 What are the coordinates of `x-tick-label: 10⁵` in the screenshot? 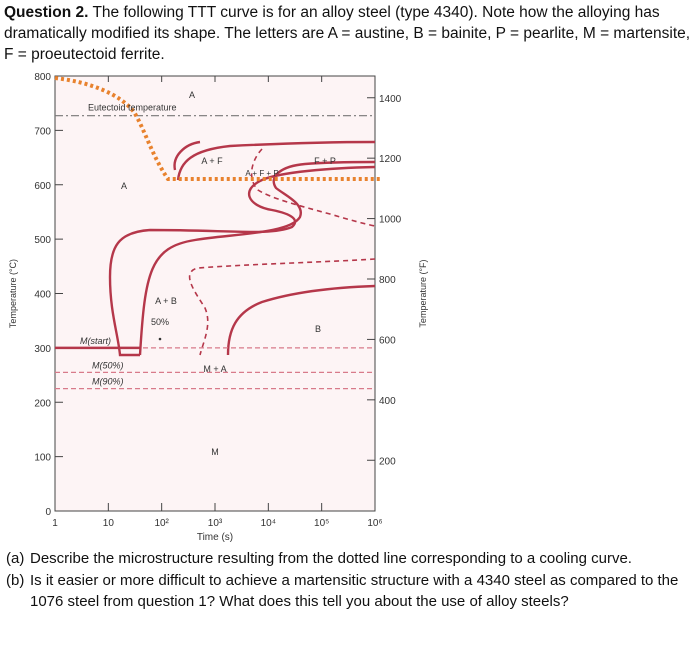 It's located at (321, 523).